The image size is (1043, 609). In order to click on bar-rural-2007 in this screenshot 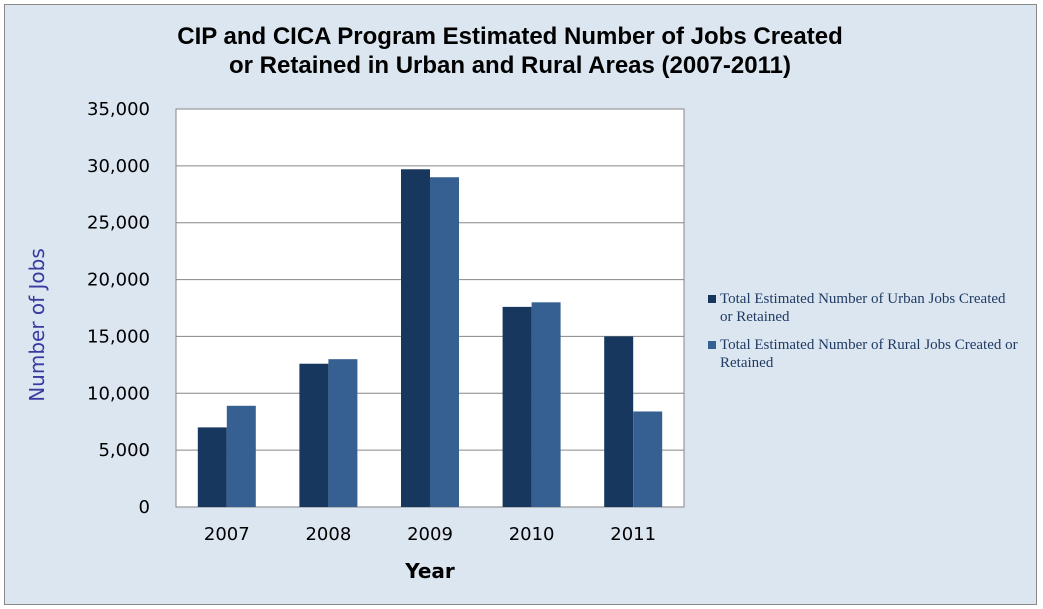, I will do `click(241, 456)`.